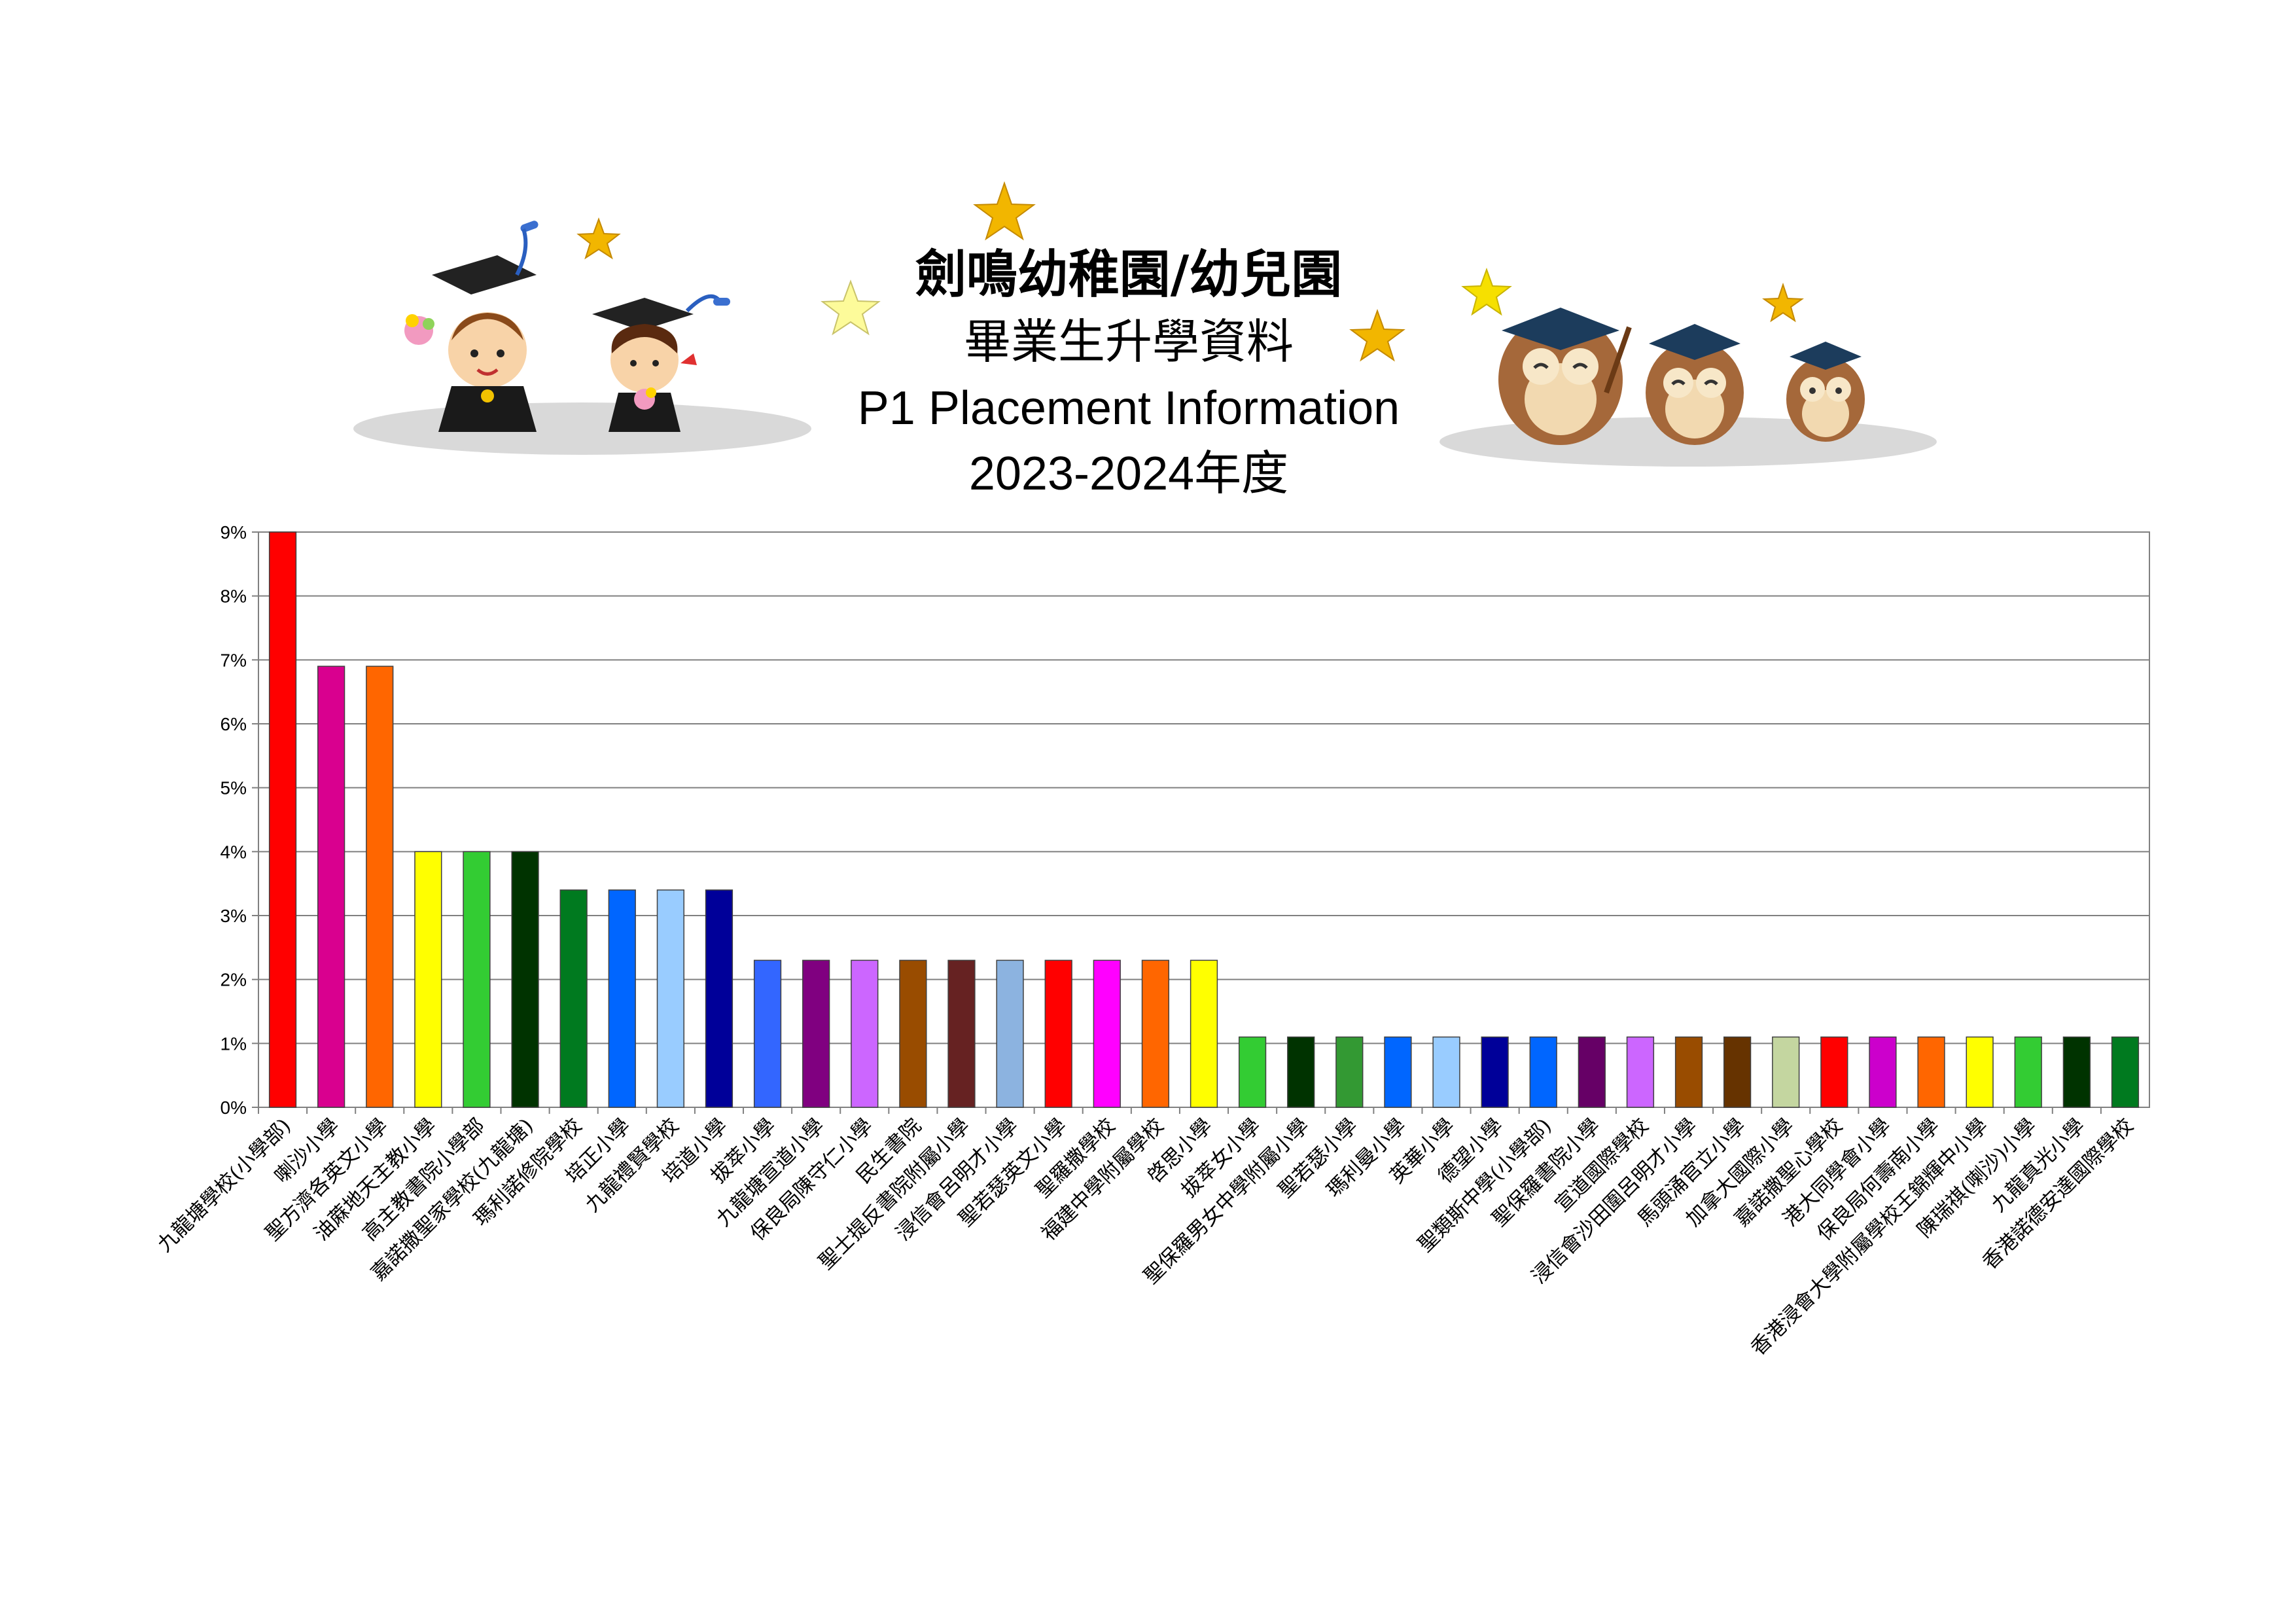  What do you see at coordinates (234, 852) in the screenshot?
I see `y-tick-label: 4%` at bounding box center [234, 852].